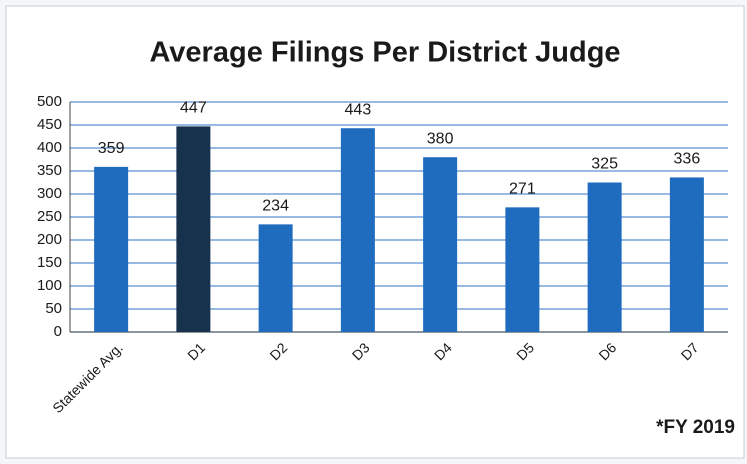 This screenshot has width=747, height=464. I want to click on y-tick-label: 350, so click(49, 170).